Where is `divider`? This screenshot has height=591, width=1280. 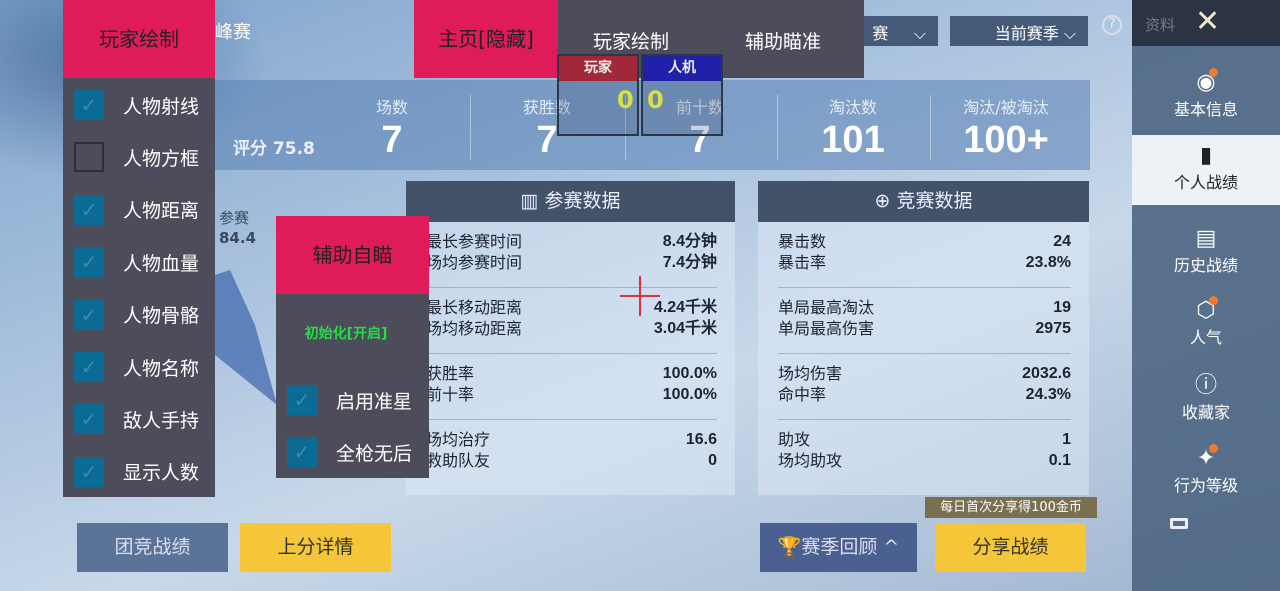 divider is located at coordinates (470, 127).